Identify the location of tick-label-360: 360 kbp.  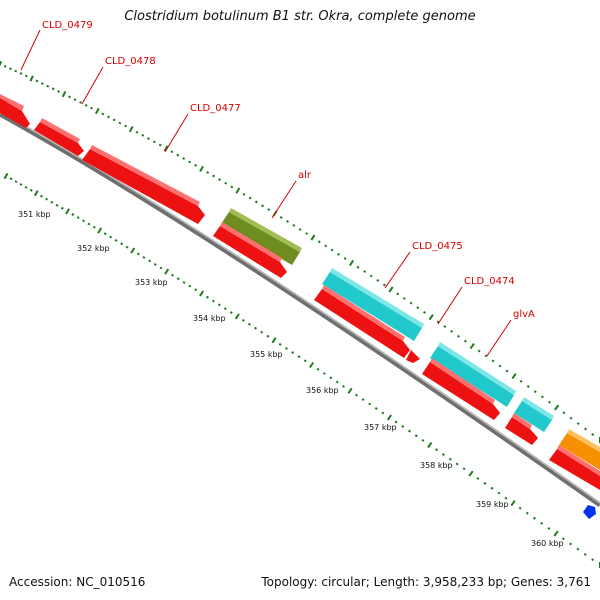
(547, 543).